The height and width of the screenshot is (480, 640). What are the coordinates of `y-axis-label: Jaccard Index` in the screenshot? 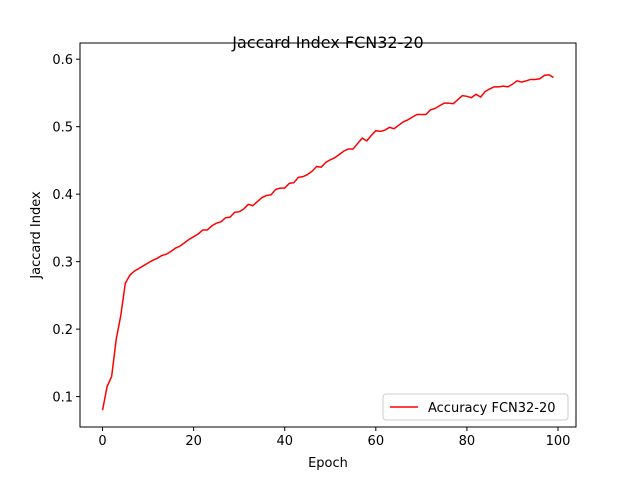 It's located at (36, 235).